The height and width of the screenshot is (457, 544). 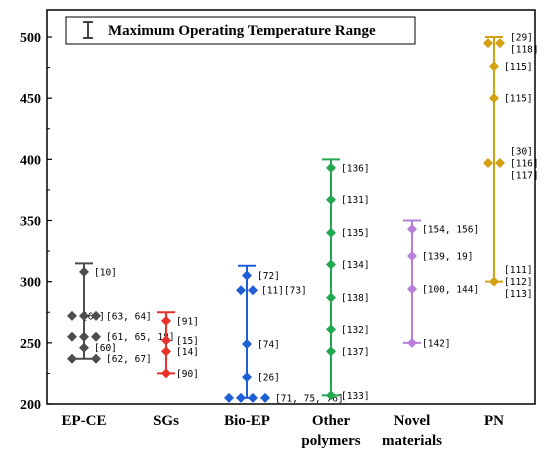 What do you see at coordinates (247, 421) in the screenshot?
I see `x-category-label: Bio-EP` at bounding box center [247, 421].